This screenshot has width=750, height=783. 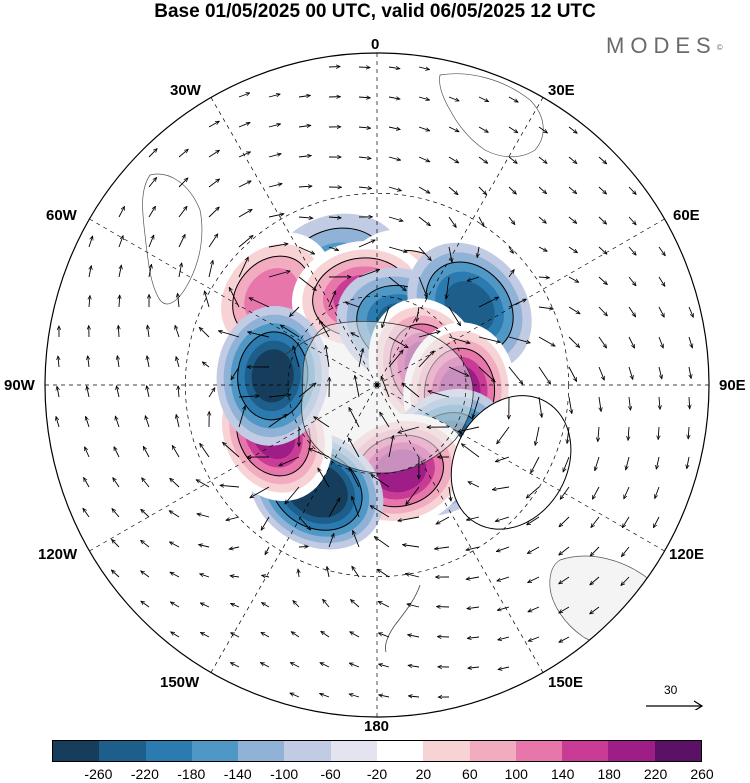 What do you see at coordinates (19, 385) in the screenshot?
I see `lon-label-90w: 90W` at bounding box center [19, 385].